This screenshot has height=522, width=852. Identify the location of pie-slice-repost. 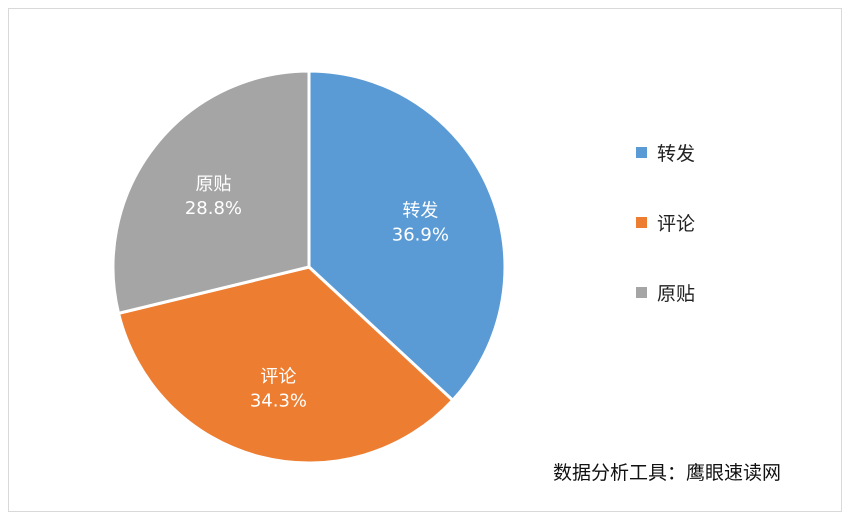
(407, 235).